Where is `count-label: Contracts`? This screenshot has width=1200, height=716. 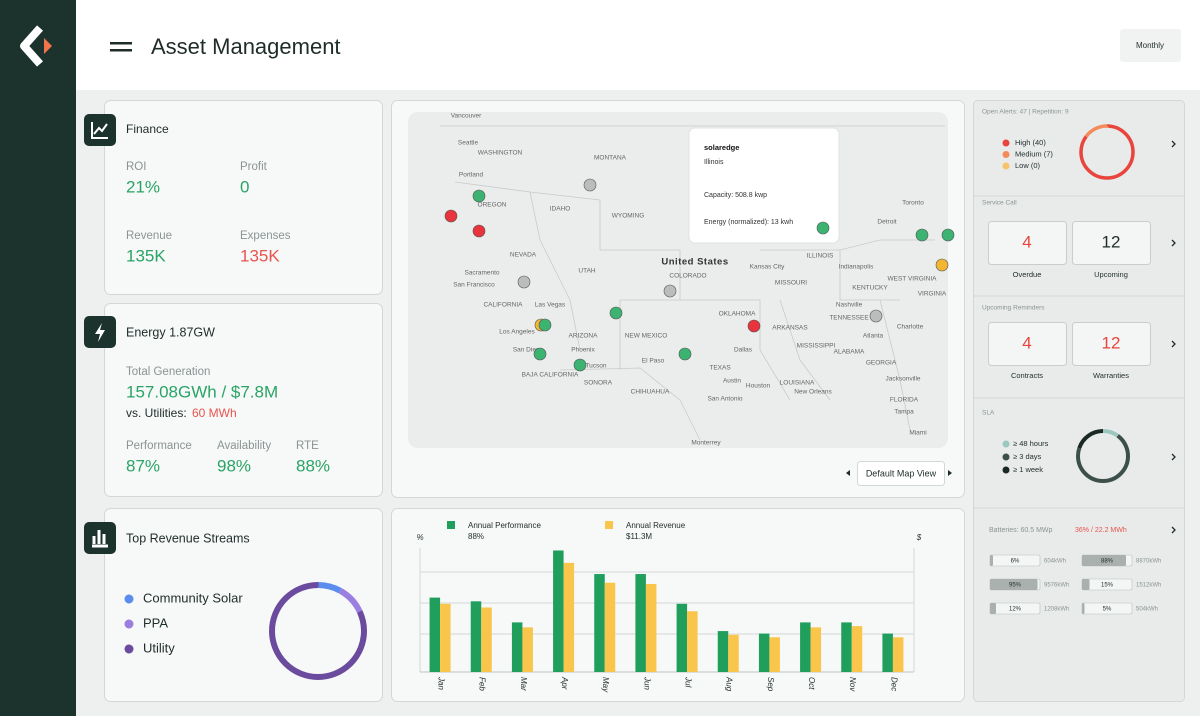
count-label: Contracts is located at coordinates (1027, 375).